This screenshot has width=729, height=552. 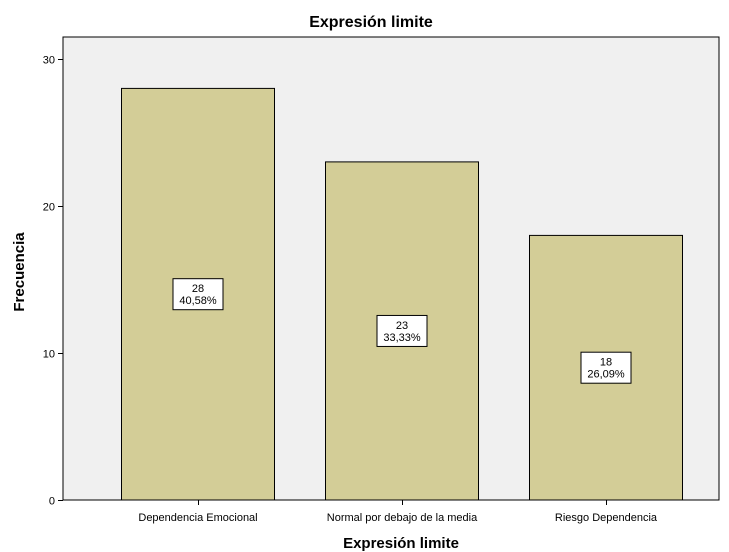 I want to click on data-label-percent: 26,09%, so click(x=606, y=375).